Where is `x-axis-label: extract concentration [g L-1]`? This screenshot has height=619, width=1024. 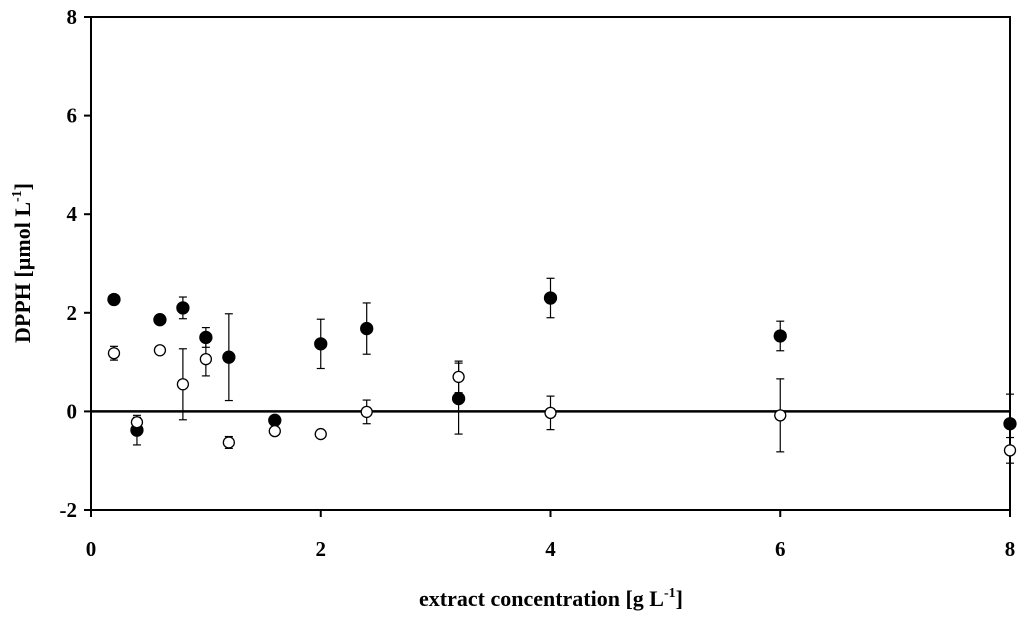 x-axis-label: extract concentration [g L-1] is located at coordinates (551, 598).